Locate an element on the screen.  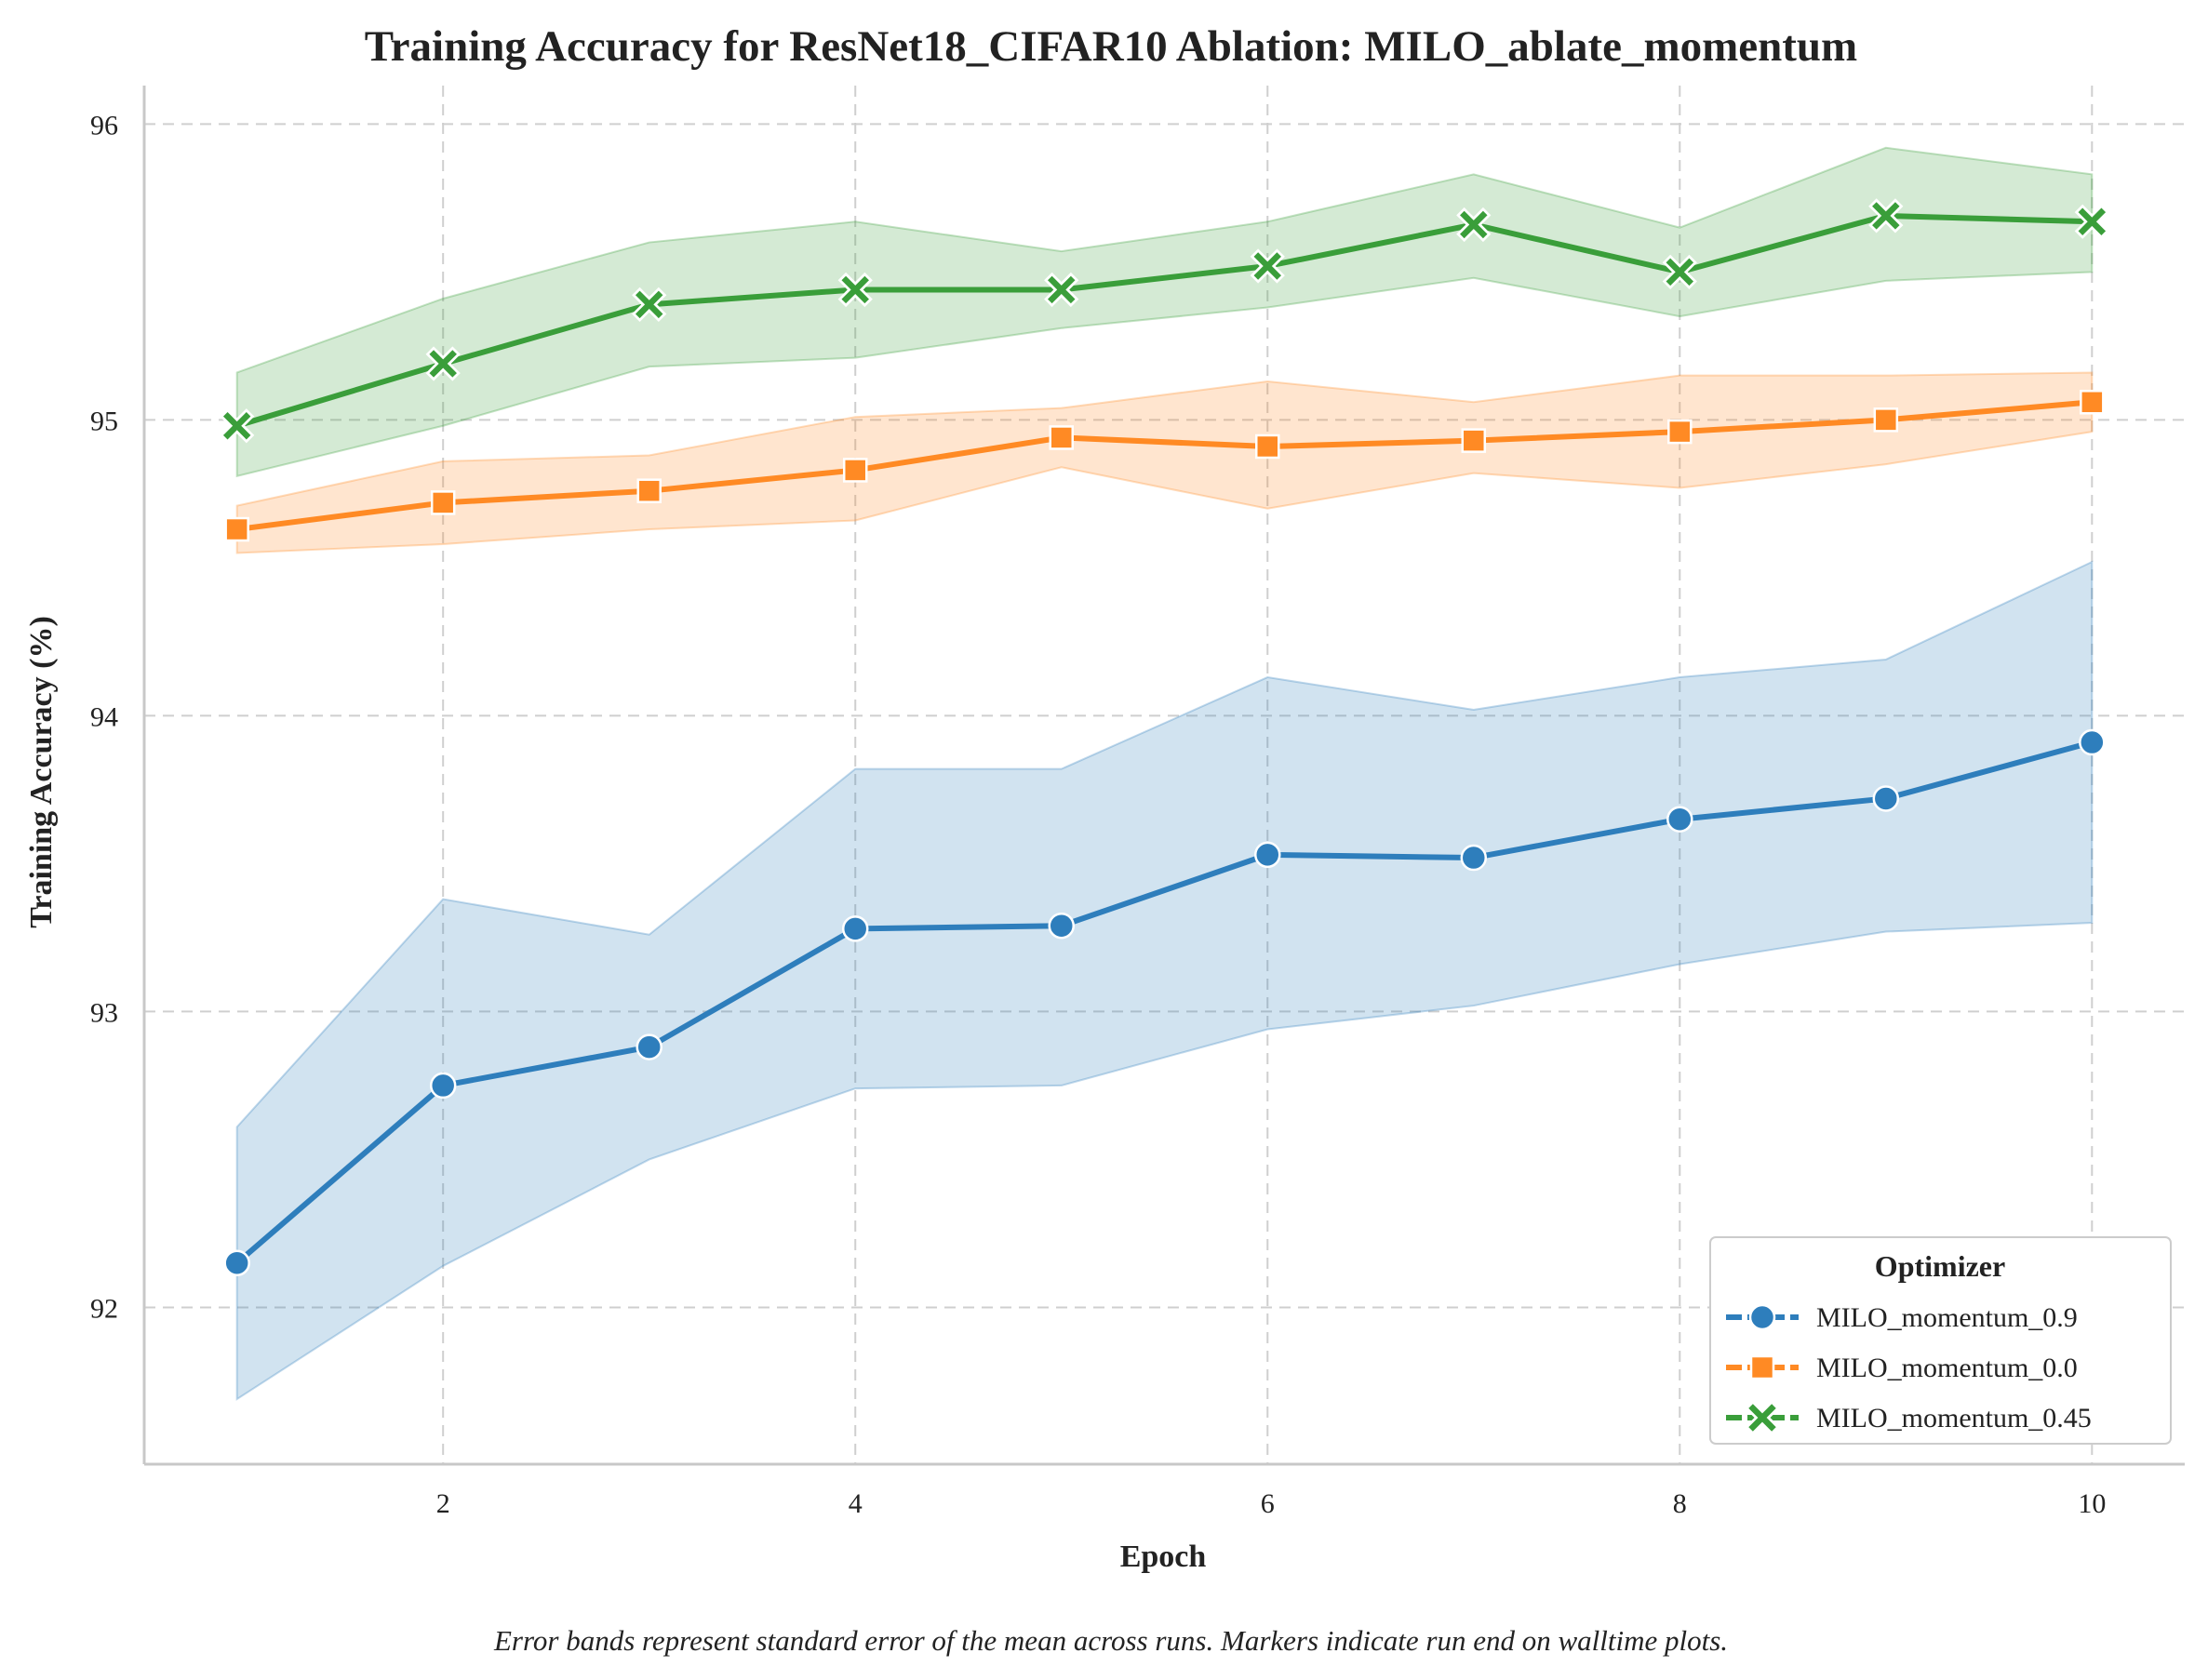
x-tick-label: 2 is located at coordinates (443, 1503).